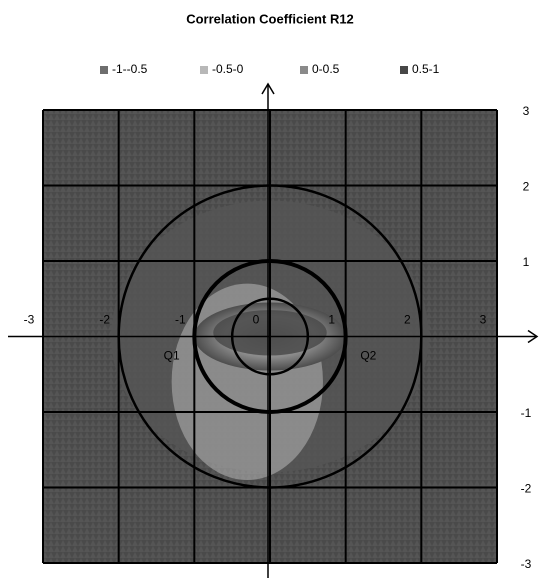  I want to click on legend-label: -0.5-0, so click(228, 69).